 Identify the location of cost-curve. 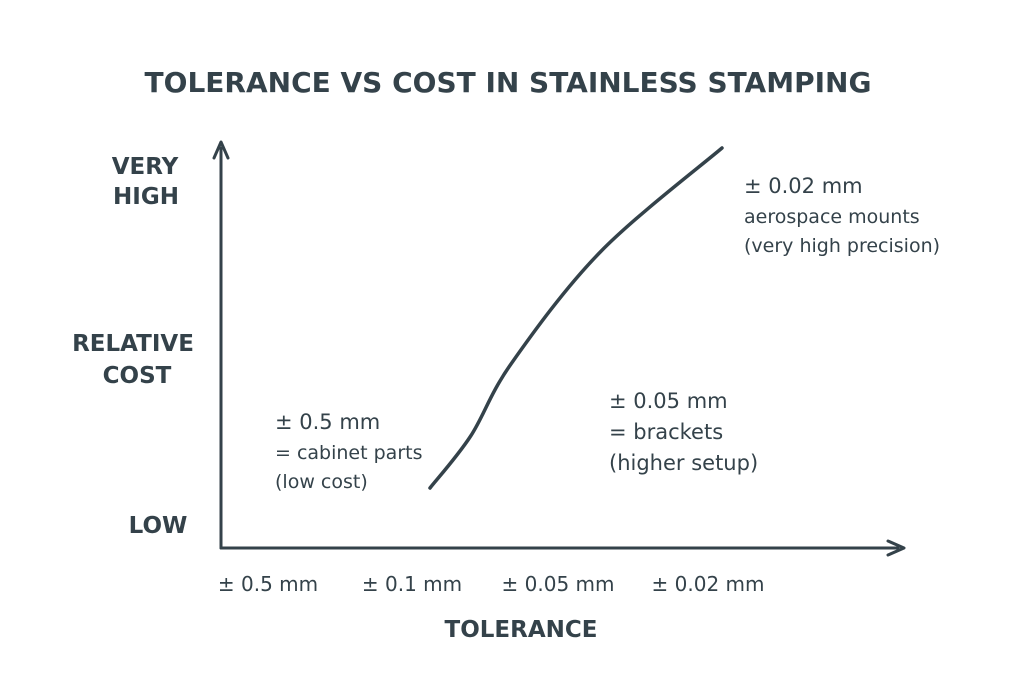
(576, 318).